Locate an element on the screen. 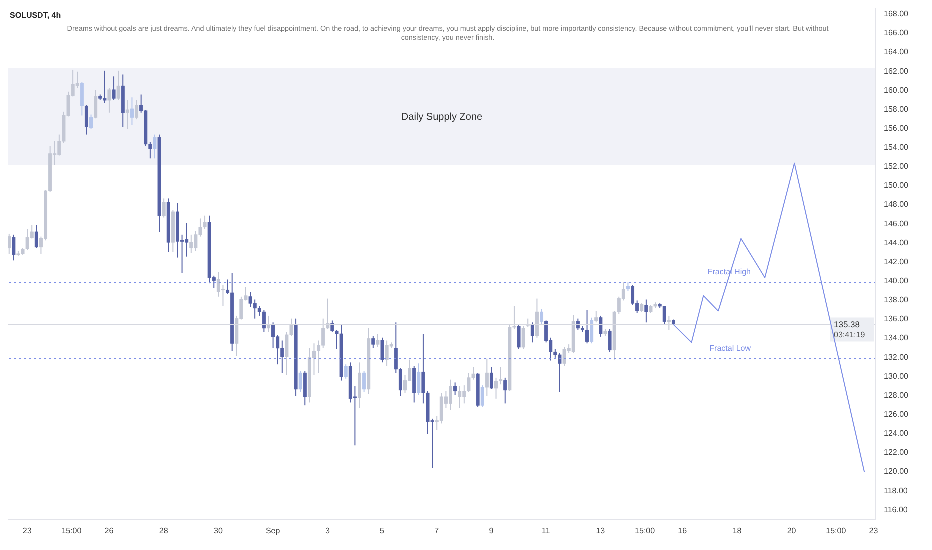 This screenshot has height=550, width=932. y-tick-label: 124.00 is located at coordinates (897, 433).